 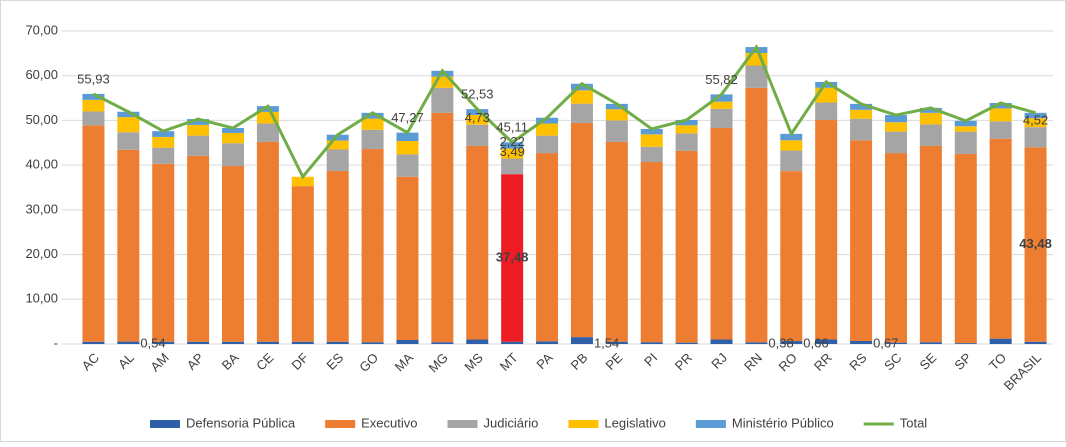 What do you see at coordinates (41, 253) in the screenshot?
I see `y-tick-label: 20,00` at bounding box center [41, 253].